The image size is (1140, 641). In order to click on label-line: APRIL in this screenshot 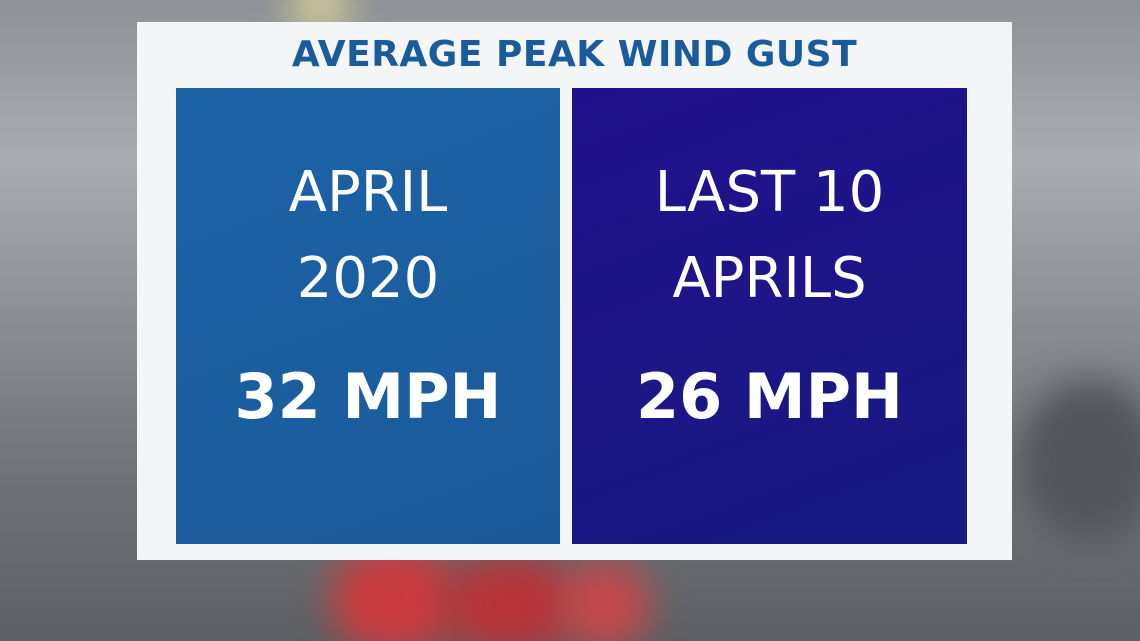, I will do `click(368, 192)`.